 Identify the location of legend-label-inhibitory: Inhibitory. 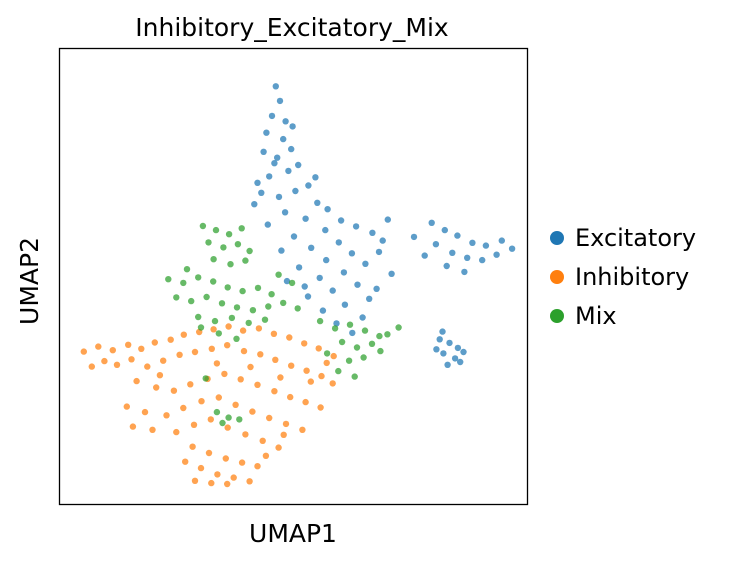
(632, 277).